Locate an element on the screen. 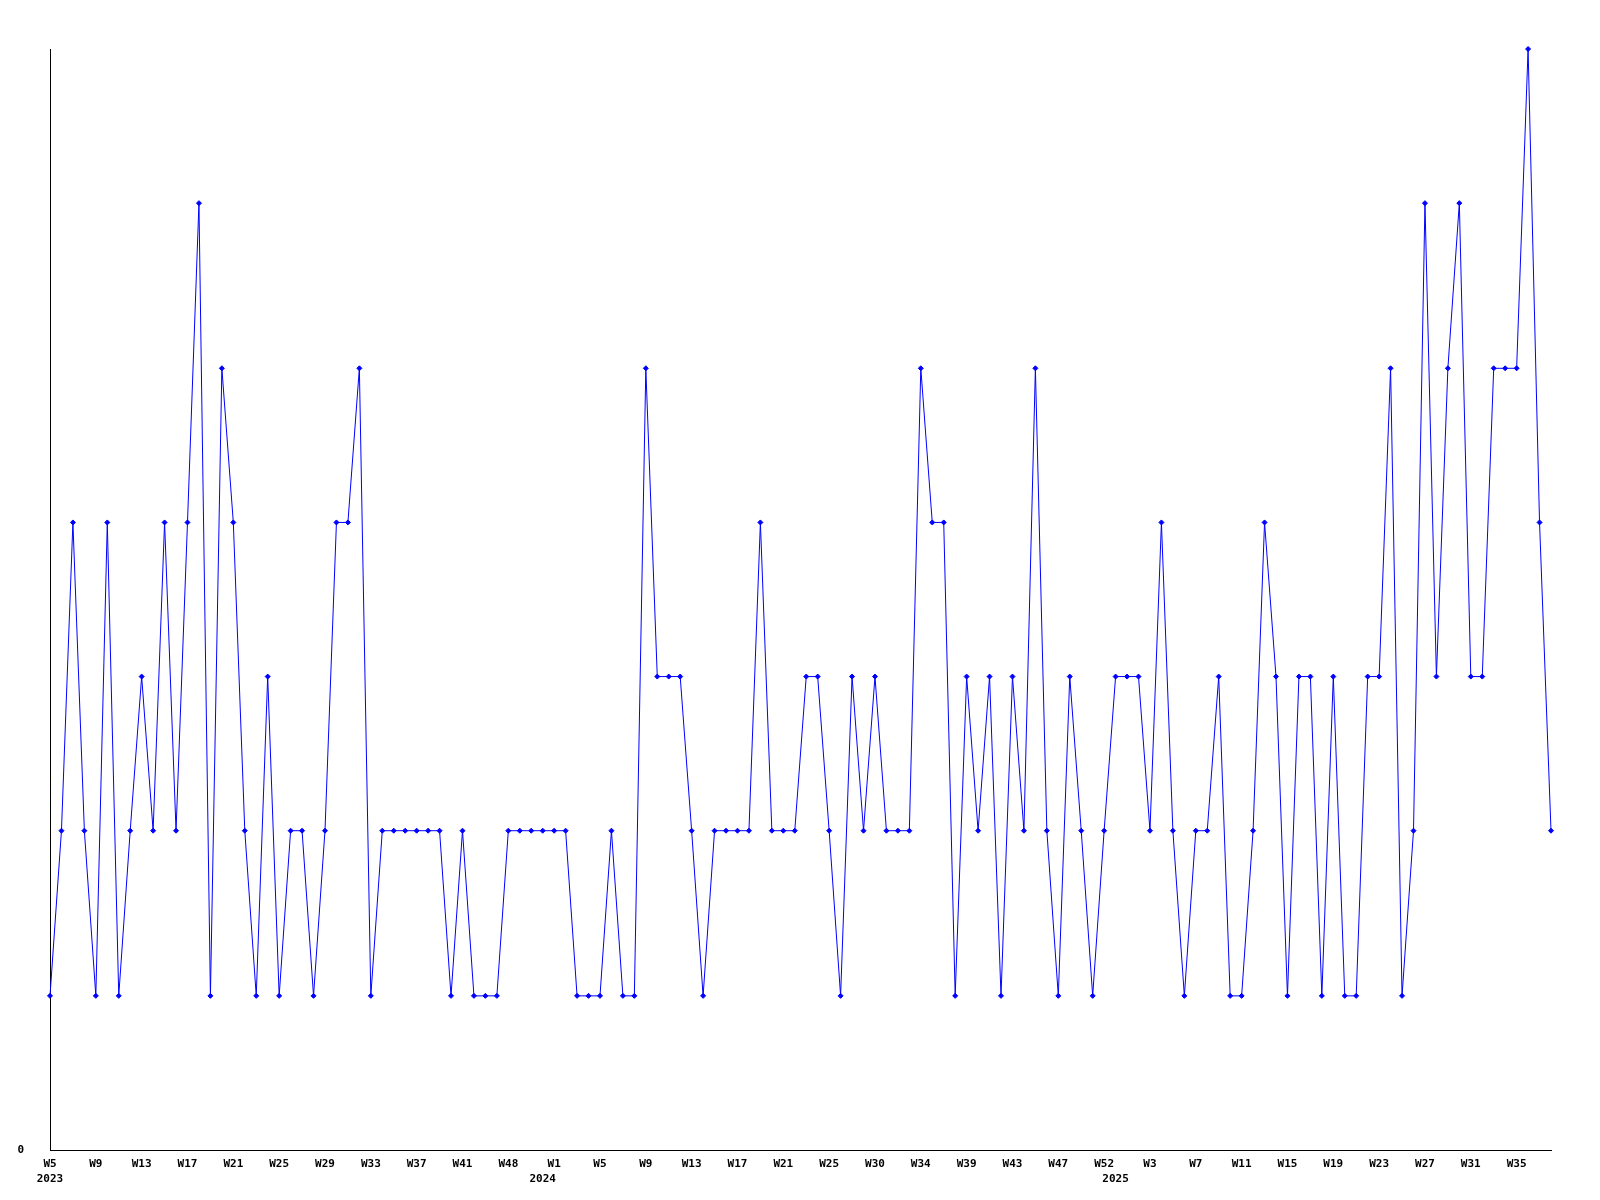 The image size is (1600, 1200). x-tick-label: W31 is located at coordinates (1471, 1163).